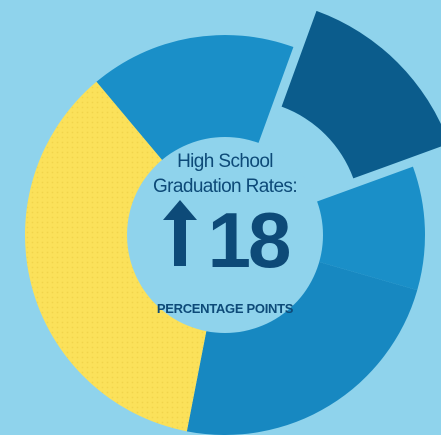  Describe the element at coordinates (225, 161) in the screenshot. I see `headline-line: High School` at that location.